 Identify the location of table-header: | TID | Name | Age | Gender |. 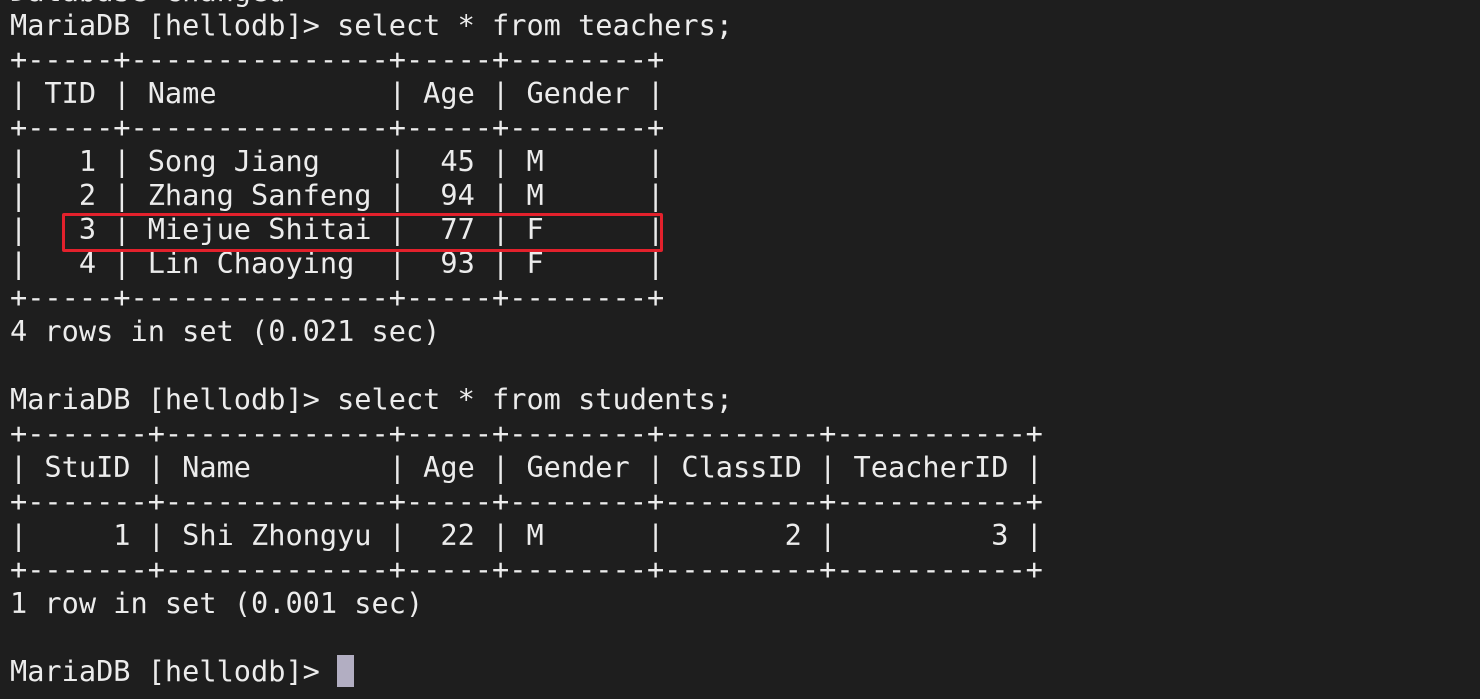
(337, 93).